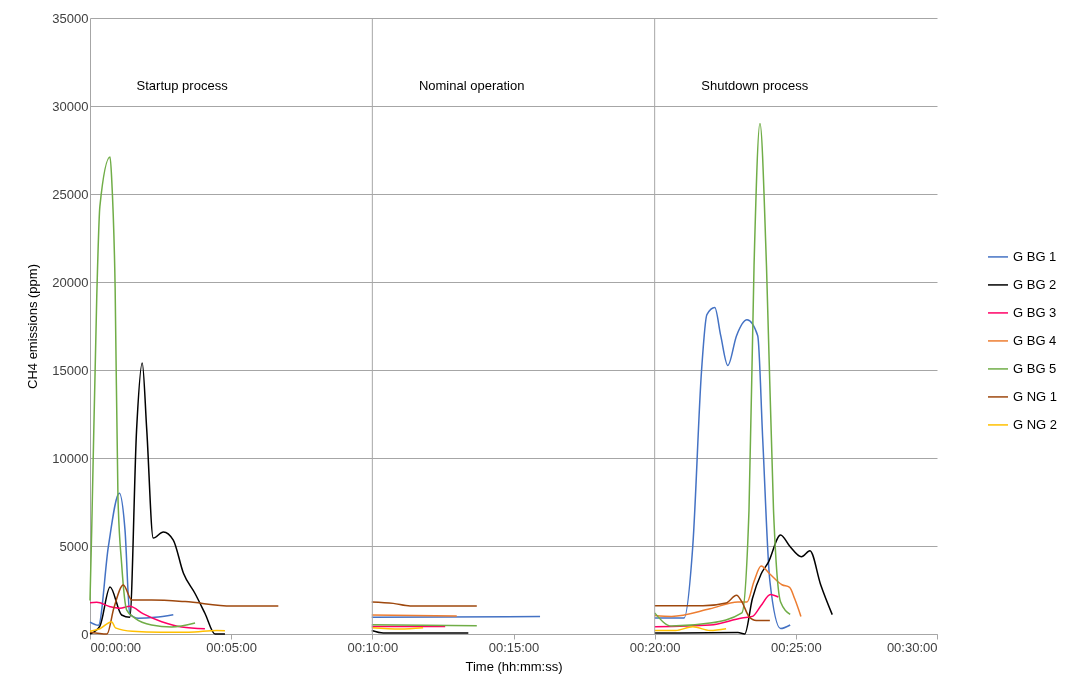 The height and width of the screenshot is (689, 1070). I want to click on legend-label: G NG 2, so click(1035, 424).